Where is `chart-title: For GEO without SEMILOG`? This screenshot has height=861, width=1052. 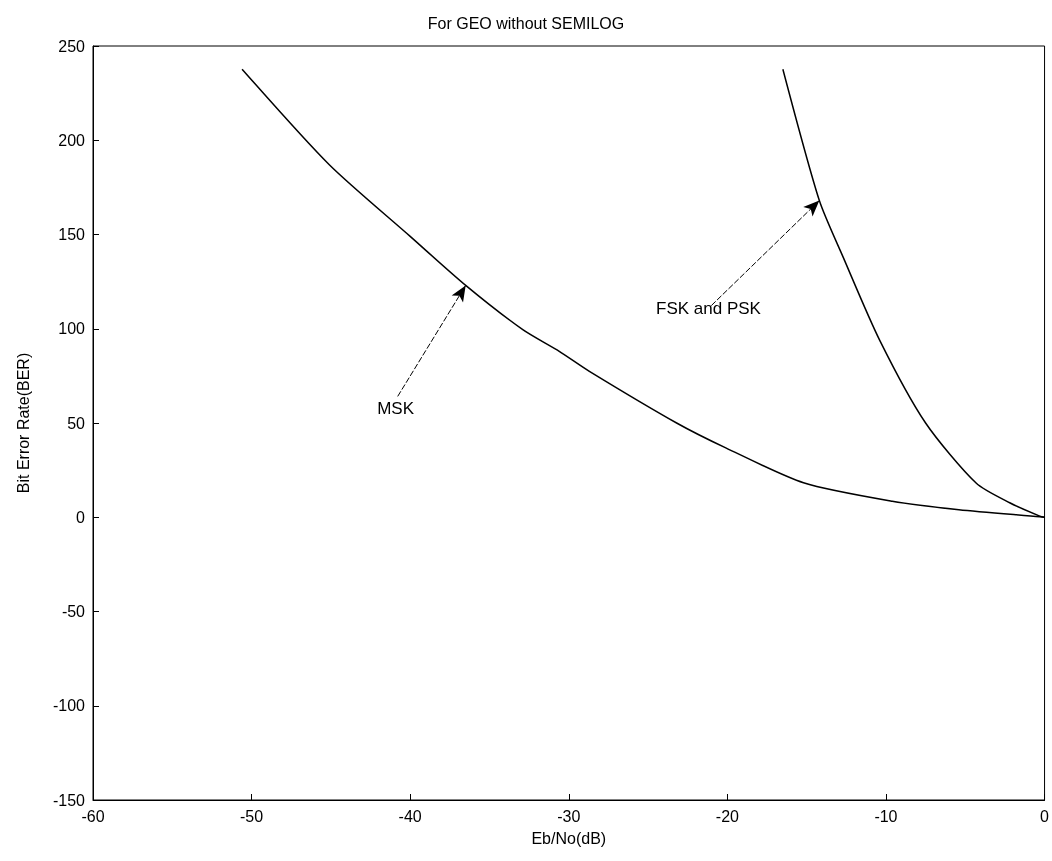 chart-title: For GEO without SEMILOG is located at coordinates (526, 23).